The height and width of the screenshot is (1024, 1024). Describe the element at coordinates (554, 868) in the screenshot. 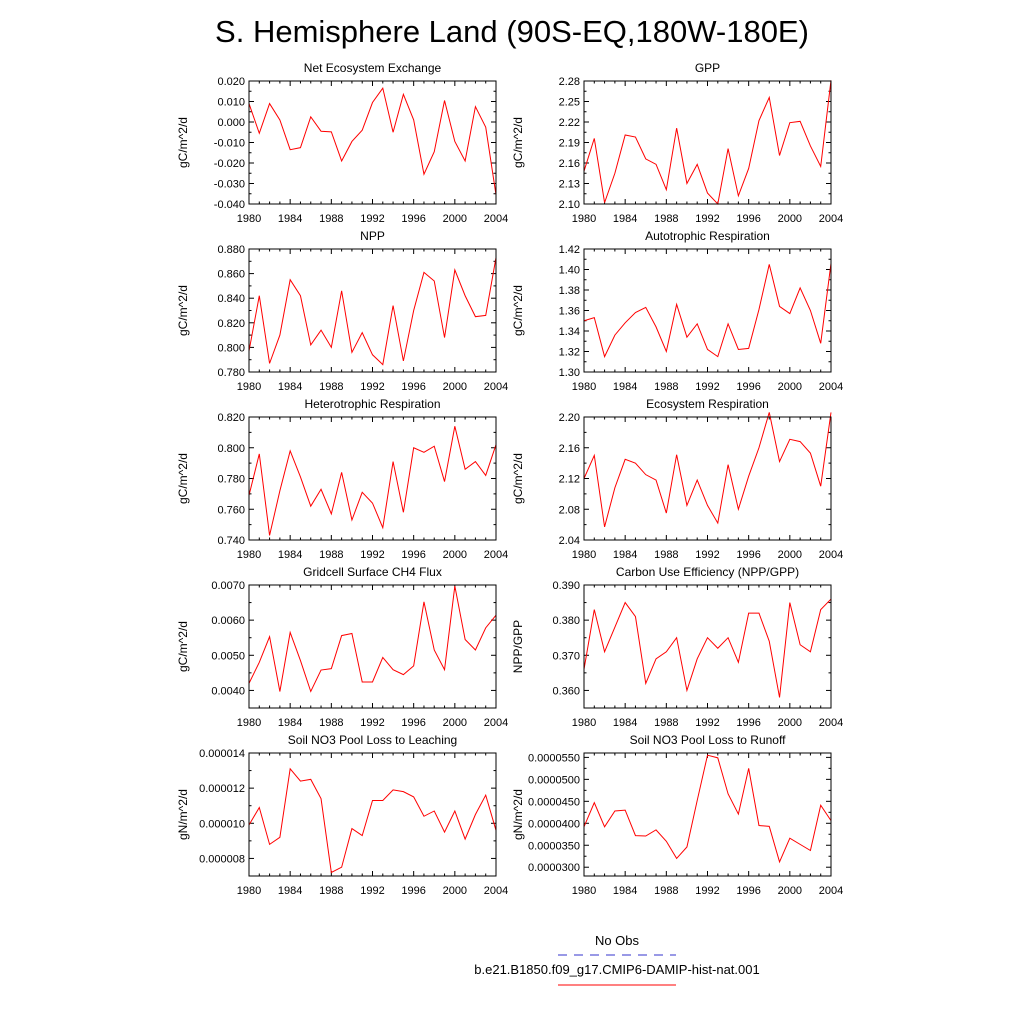

I see `panel-10-ytick-label: 0.0000300` at that location.